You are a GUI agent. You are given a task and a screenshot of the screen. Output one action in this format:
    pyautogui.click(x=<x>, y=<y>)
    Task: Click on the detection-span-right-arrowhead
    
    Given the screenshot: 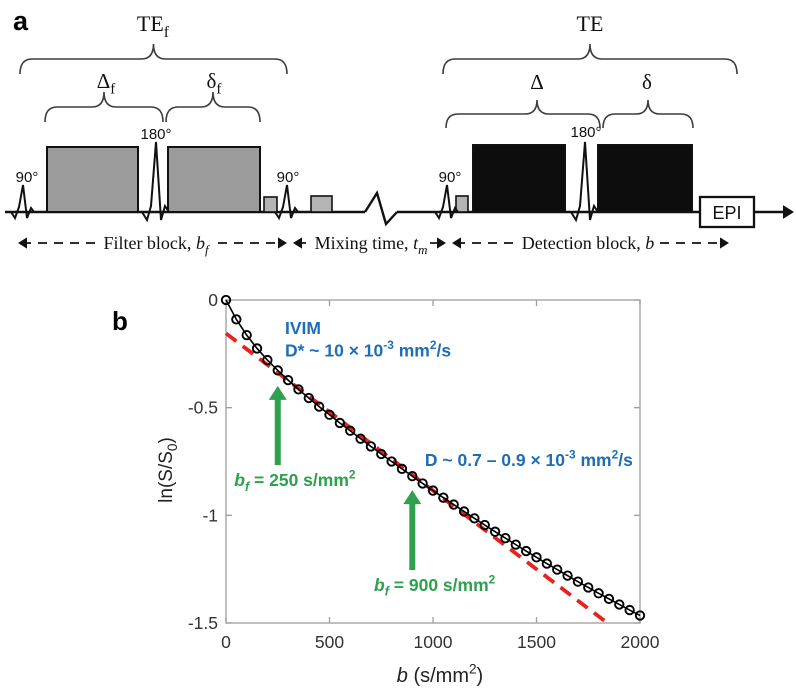 What is the action you would take?
    pyautogui.click(x=724, y=243)
    